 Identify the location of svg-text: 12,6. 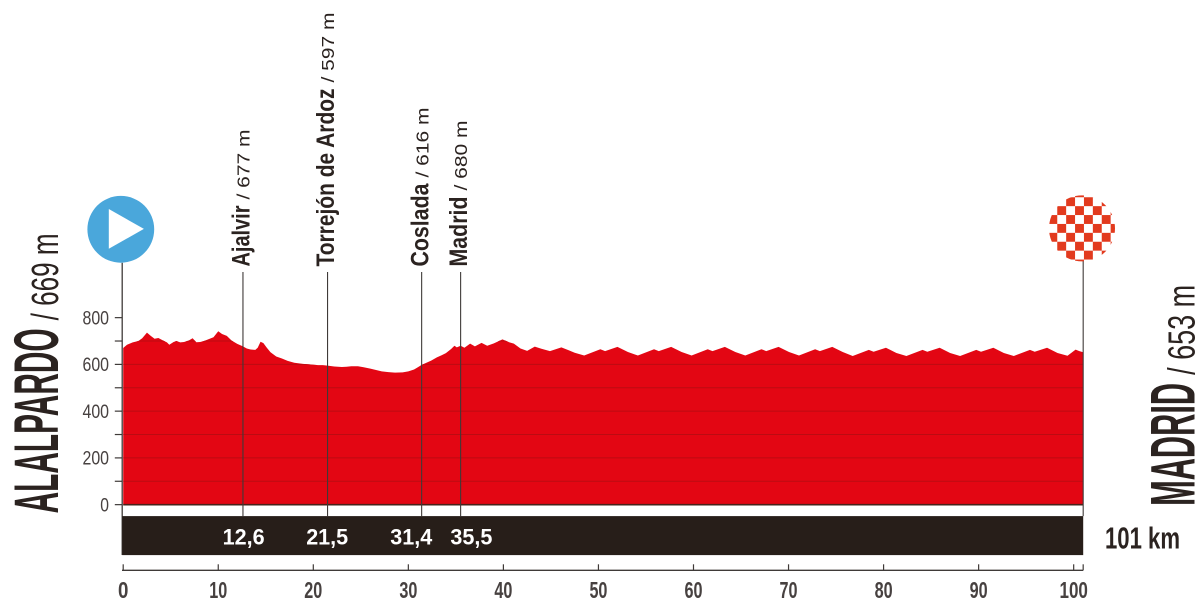
(244, 536).